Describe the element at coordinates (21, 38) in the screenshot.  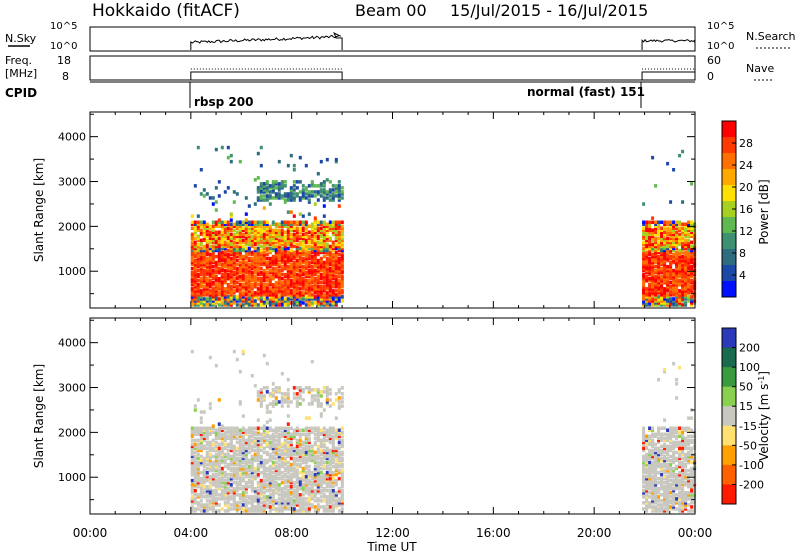
I see `nsky-label: N.Sky` at that location.